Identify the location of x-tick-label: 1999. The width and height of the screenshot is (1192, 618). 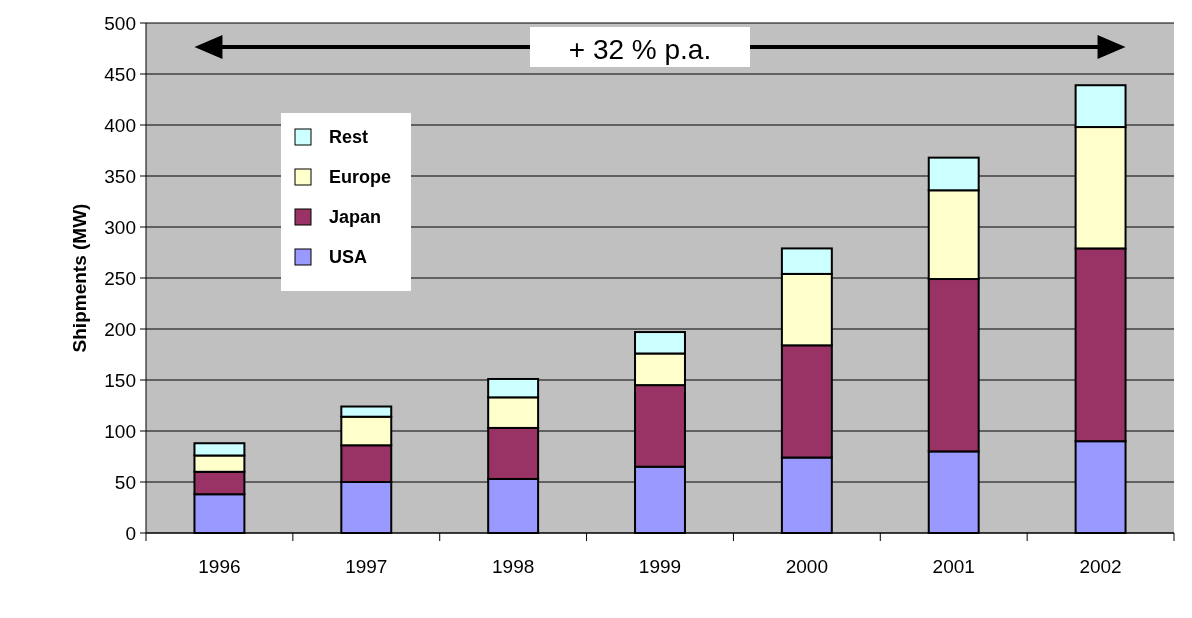
(660, 566).